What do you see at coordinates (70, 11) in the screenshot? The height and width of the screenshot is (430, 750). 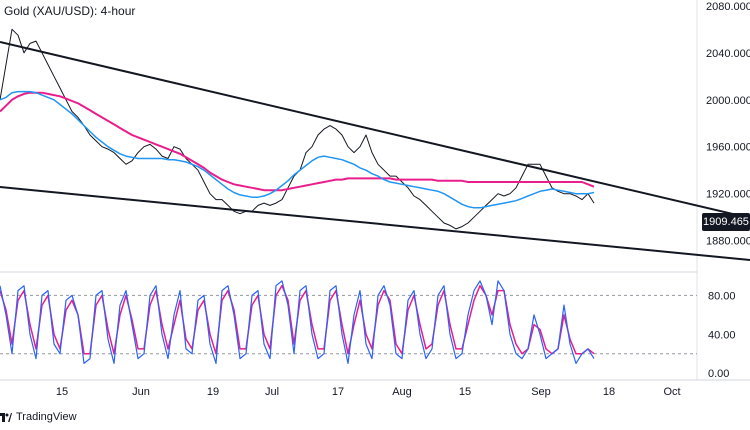 I see `chart-title: Gold (XAU/USD): 4-hour` at bounding box center [70, 11].